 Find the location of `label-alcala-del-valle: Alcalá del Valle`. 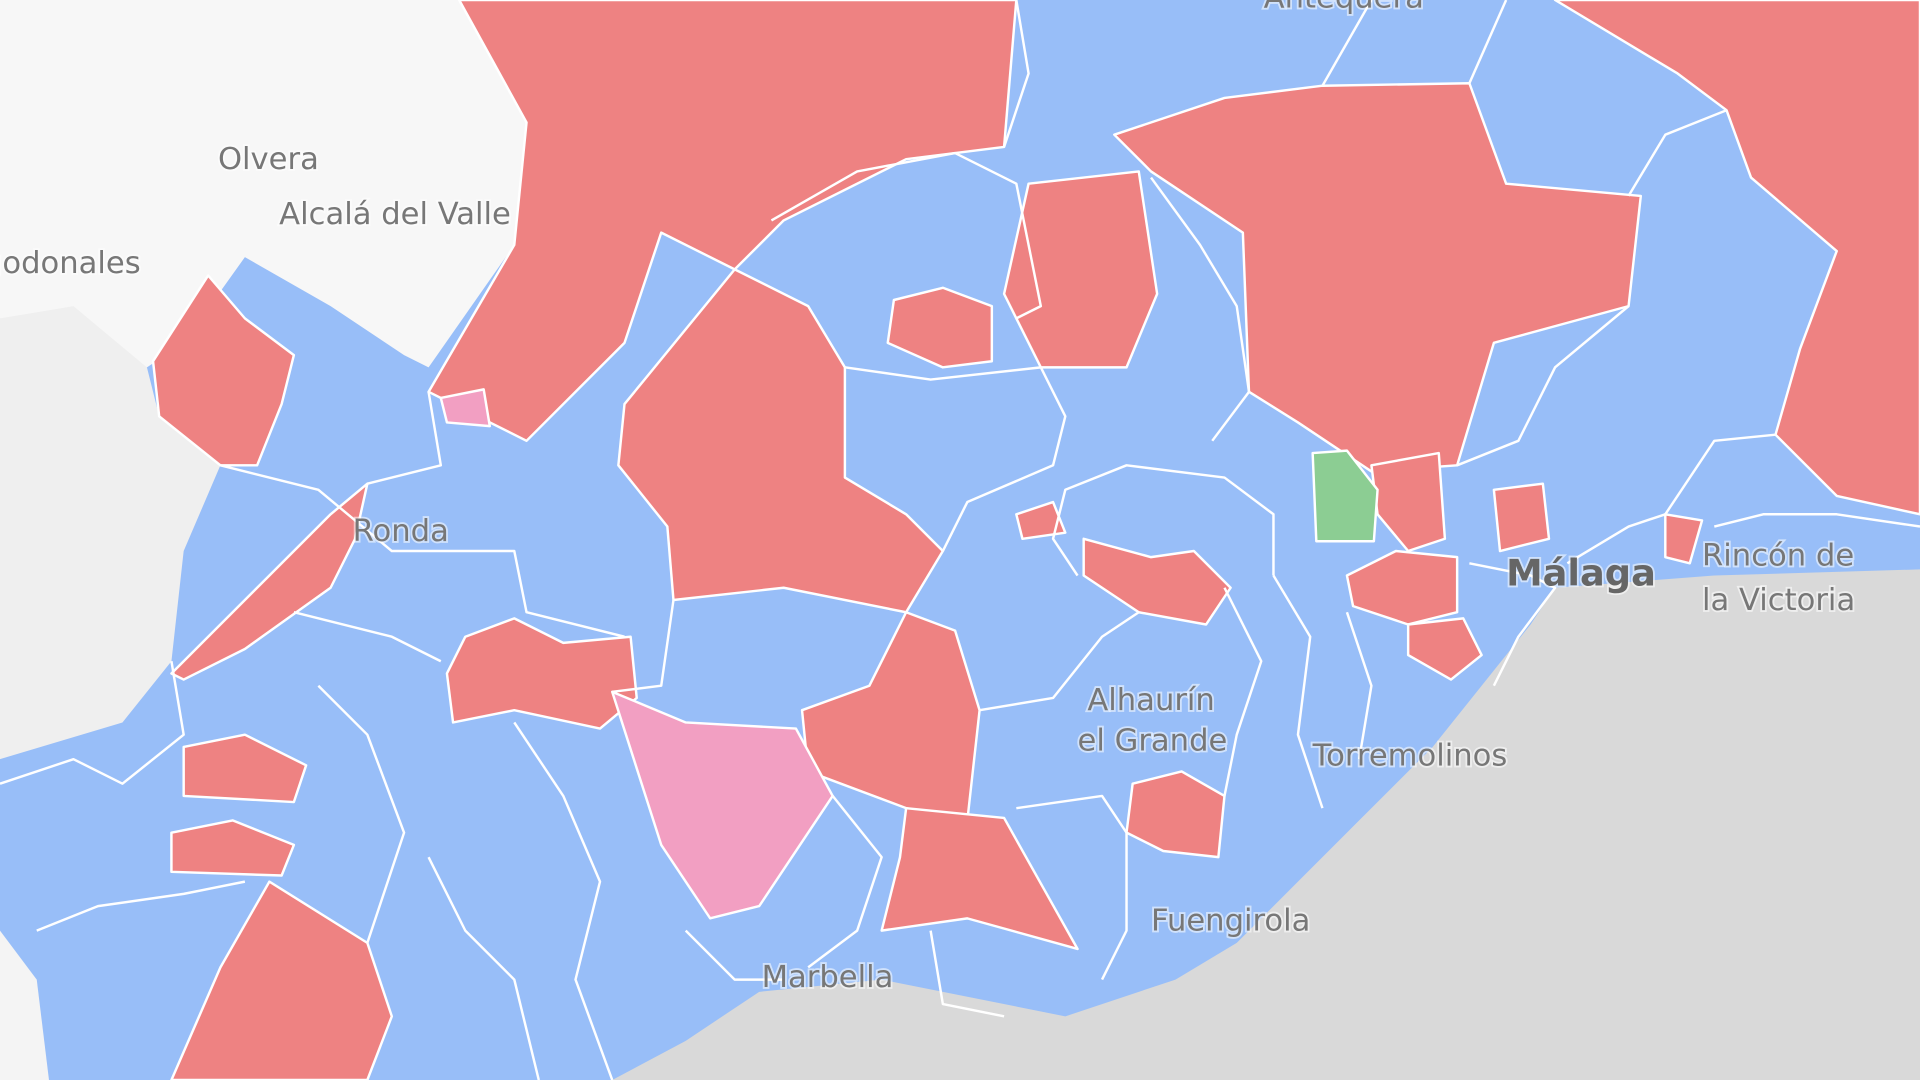

label-alcala-del-valle: Alcalá del Valle is located at coordinates (395, 214).